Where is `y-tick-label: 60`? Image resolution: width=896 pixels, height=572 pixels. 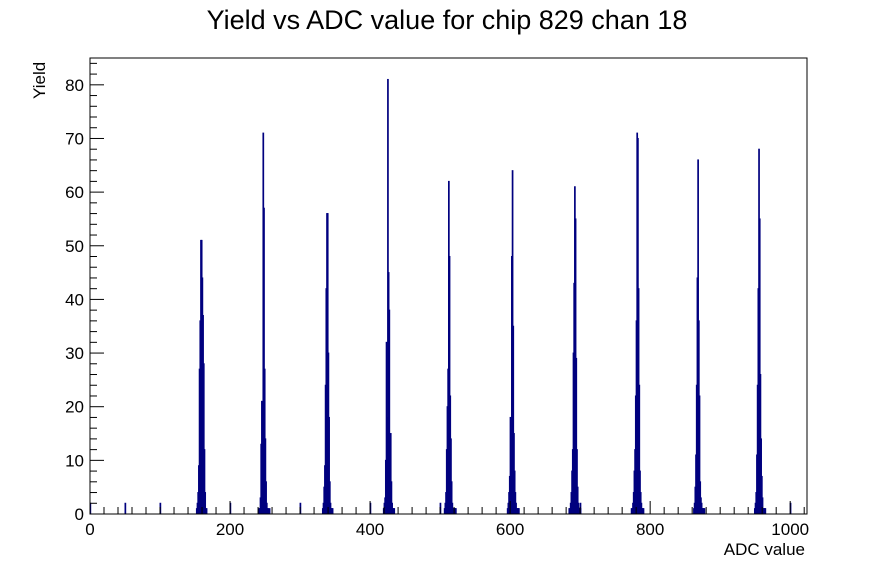 y-tick-label: 60 is located at coordinates (74, 192).